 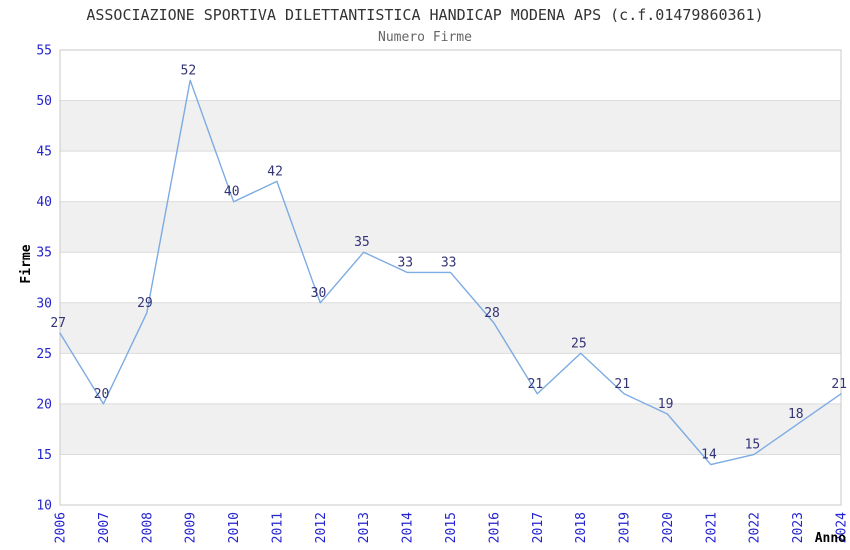 What do you see at coordinates (796, 414) in the screenshot?
I see `data-label: 18` at bounding box center [796, 414].